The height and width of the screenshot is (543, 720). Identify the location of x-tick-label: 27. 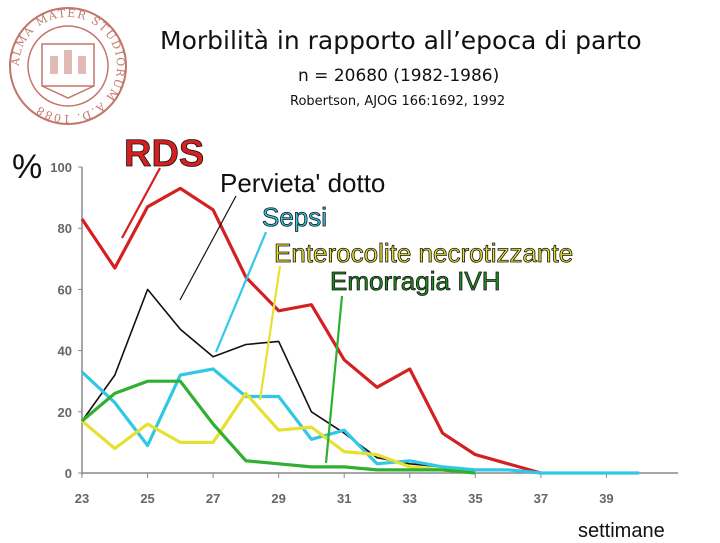
(213, 498).